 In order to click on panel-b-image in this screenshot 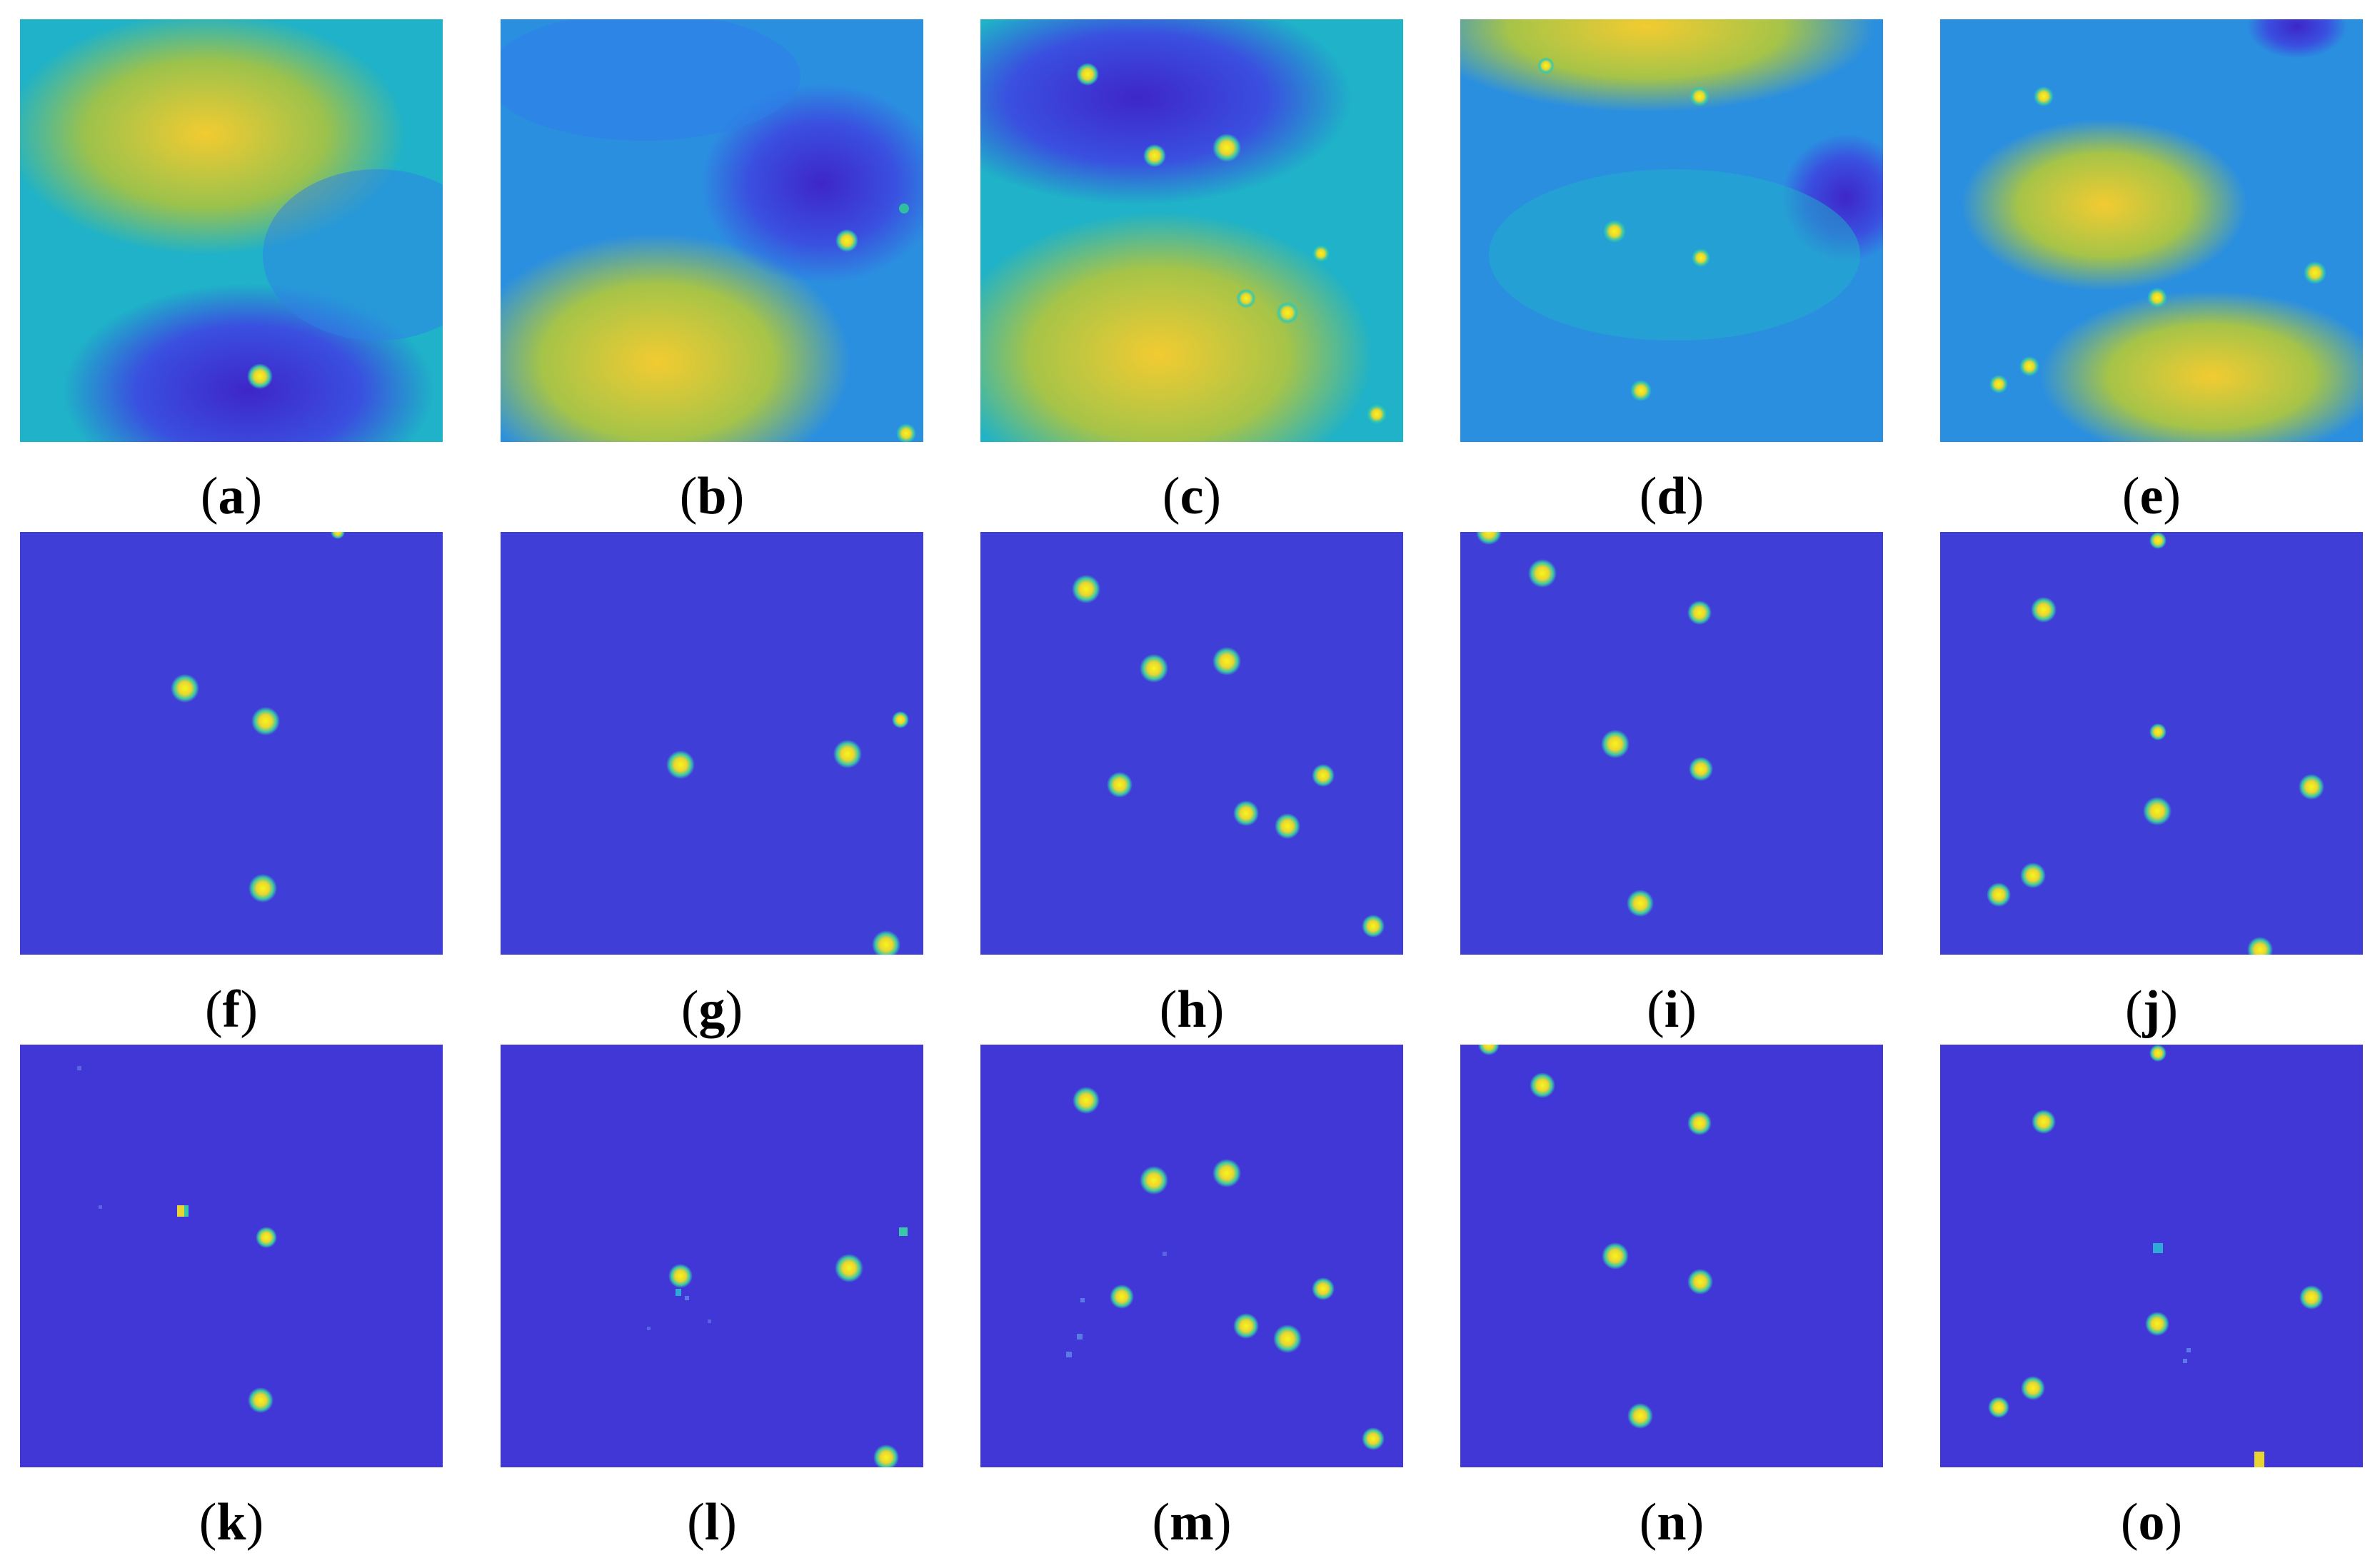, I will do `click(712, 230)`.